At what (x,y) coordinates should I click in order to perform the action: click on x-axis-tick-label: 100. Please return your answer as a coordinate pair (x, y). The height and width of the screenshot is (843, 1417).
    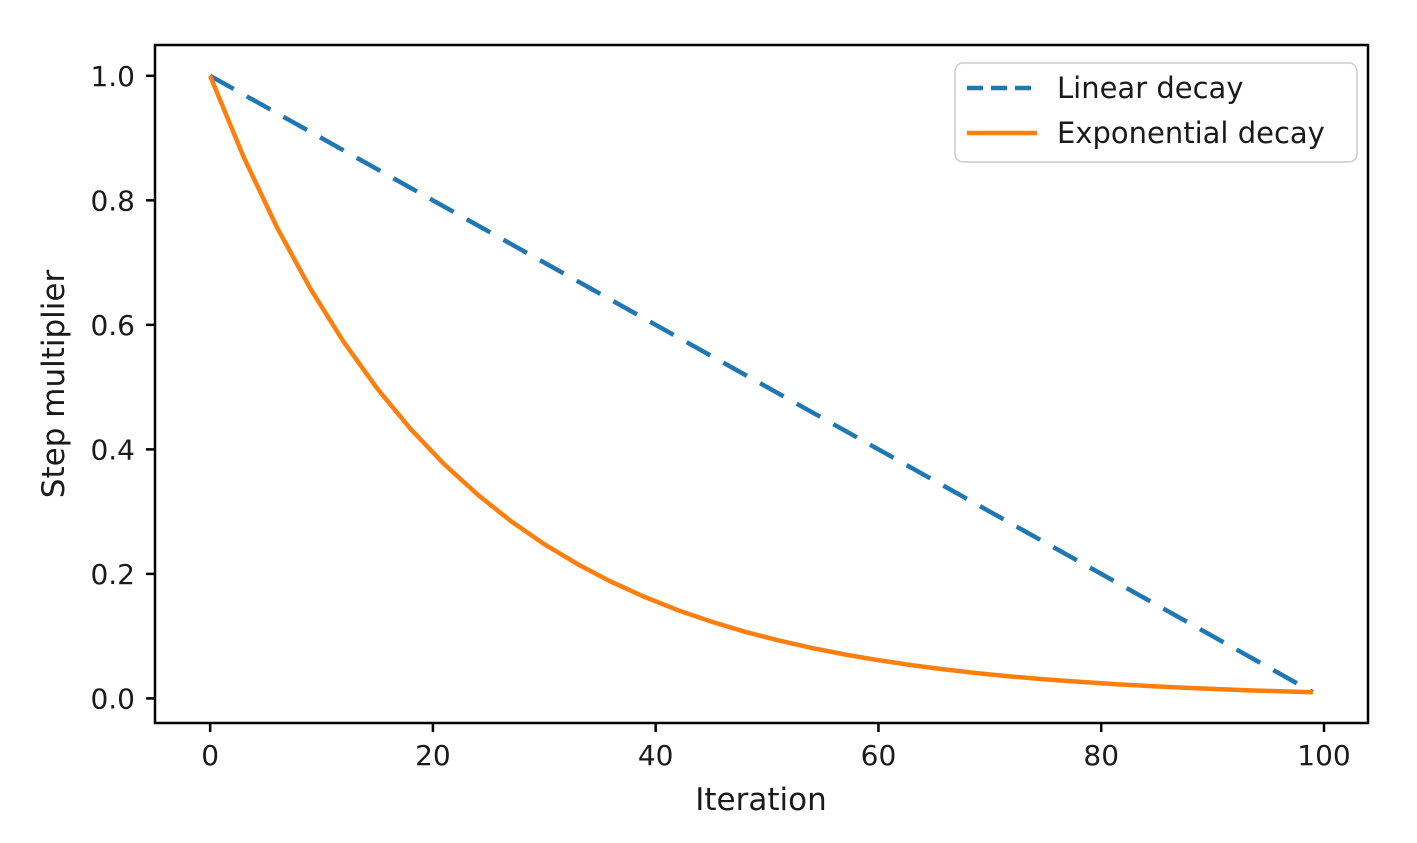
    Looking at the image, I should click on (1323, 755).